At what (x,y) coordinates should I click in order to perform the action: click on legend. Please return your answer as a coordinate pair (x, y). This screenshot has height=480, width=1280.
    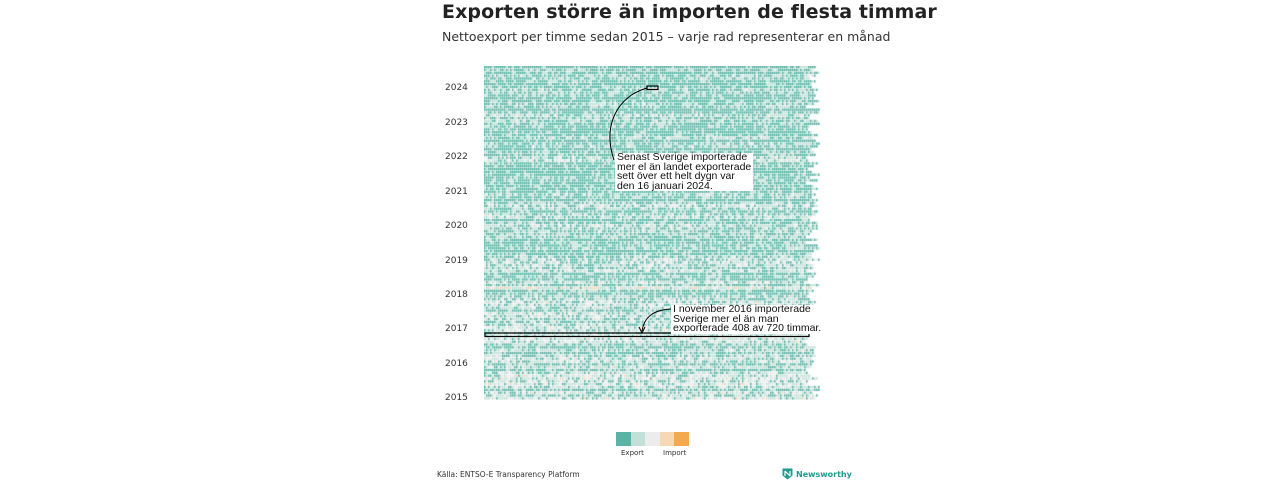
    Looking at the image, I should click on (652, 439).